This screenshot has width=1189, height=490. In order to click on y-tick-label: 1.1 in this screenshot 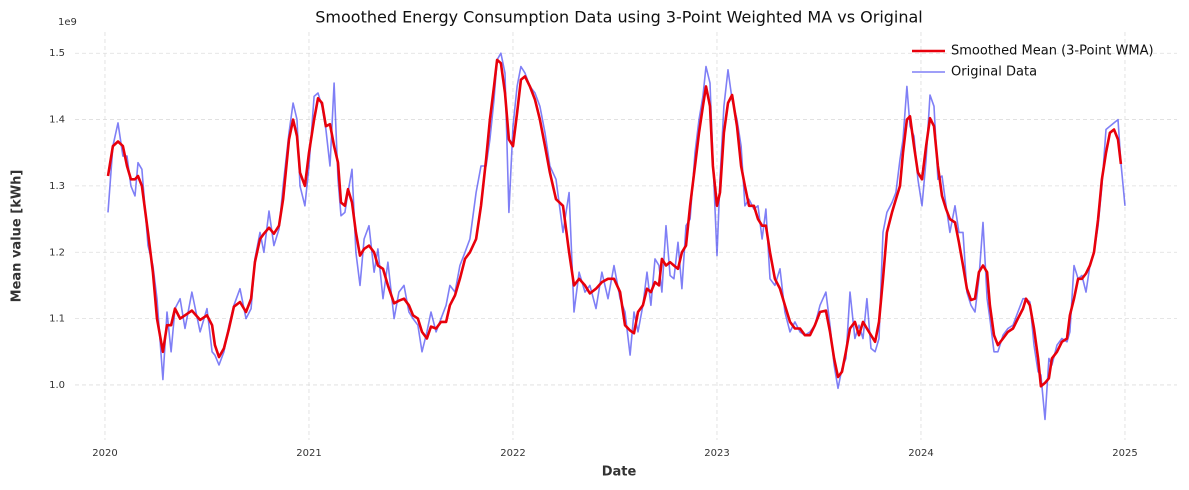, I will do `click(57, 319)`.